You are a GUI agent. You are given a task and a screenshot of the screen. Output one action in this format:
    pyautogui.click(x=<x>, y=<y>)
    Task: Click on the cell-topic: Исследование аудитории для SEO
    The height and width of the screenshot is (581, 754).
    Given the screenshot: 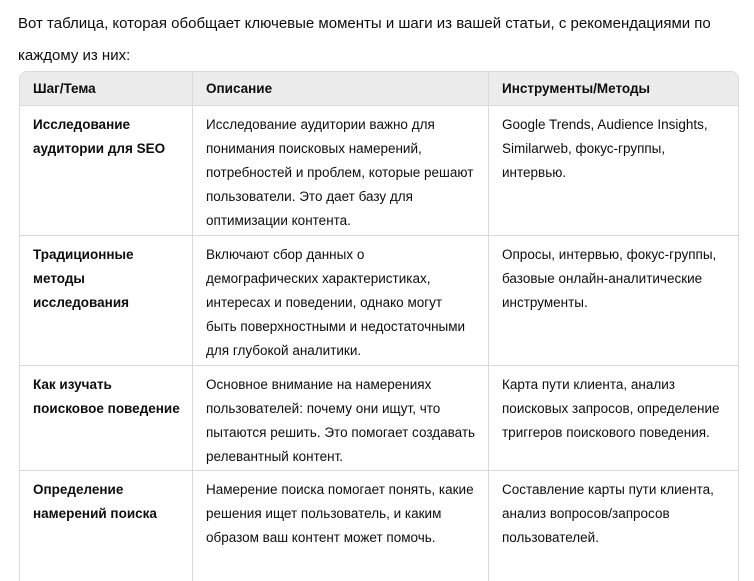 What is the action you would take?
    pyautogui.click(x=106, y=170)
    